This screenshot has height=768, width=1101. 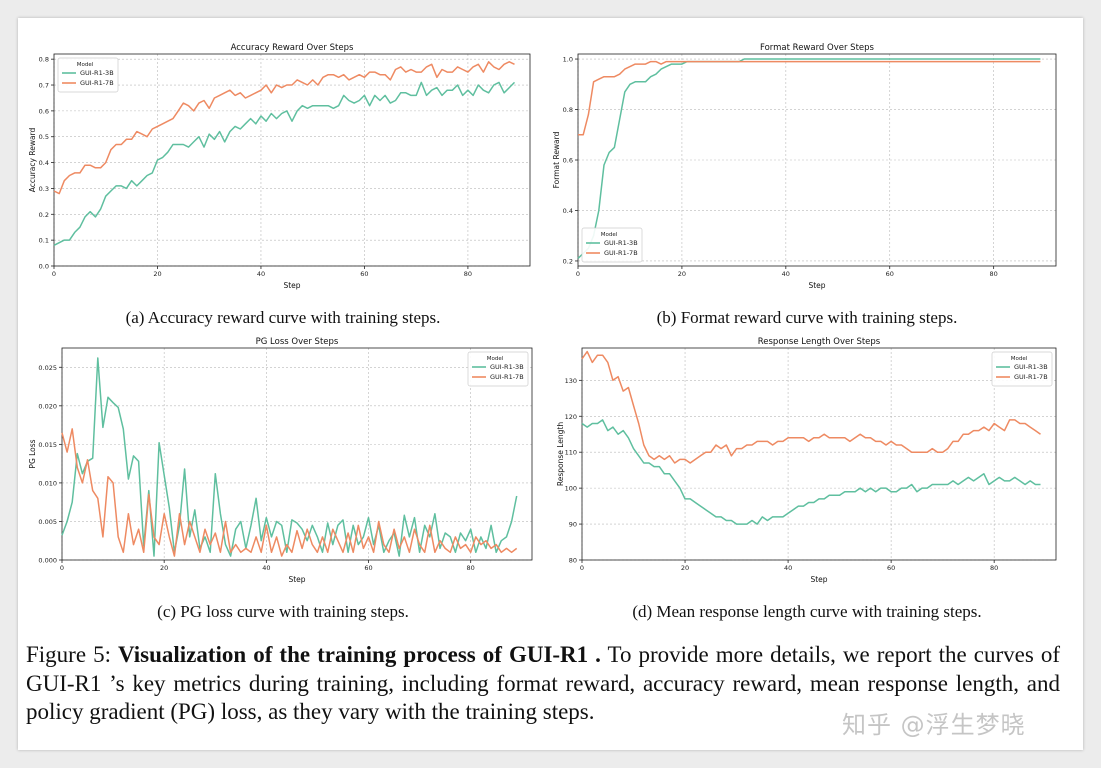 What do you see at coordinates (571, 489) in the screenshot?
I see `y-tick-label: 100` at bounding box center [571, 489].